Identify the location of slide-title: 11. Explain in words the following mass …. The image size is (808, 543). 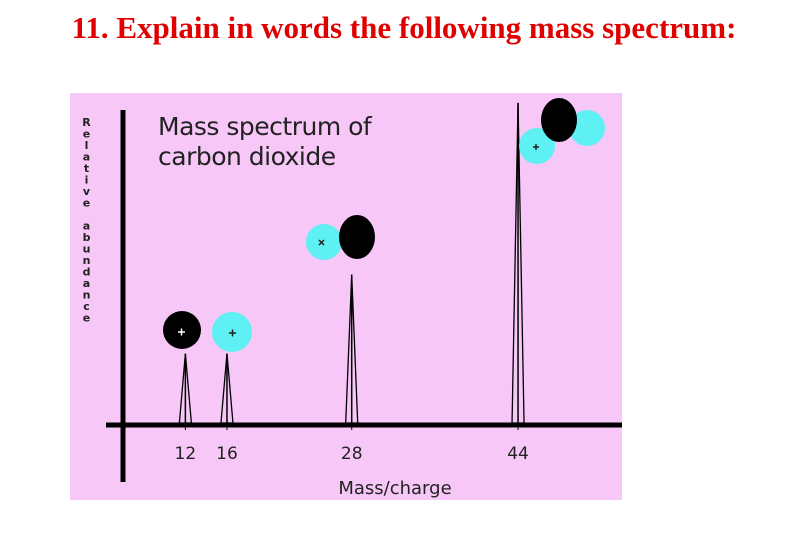
(404, 27).